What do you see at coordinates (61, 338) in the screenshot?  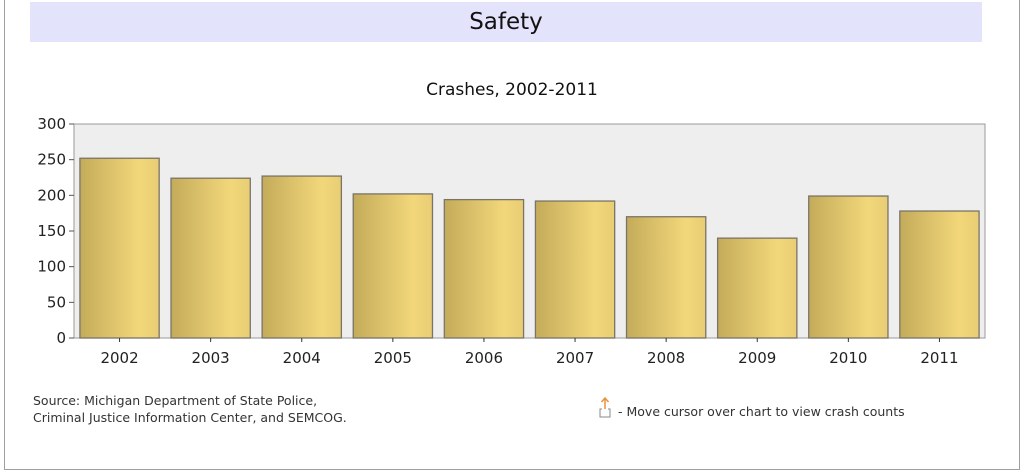 I see `y-tick-label: 0` at bounding box center [61, 338].